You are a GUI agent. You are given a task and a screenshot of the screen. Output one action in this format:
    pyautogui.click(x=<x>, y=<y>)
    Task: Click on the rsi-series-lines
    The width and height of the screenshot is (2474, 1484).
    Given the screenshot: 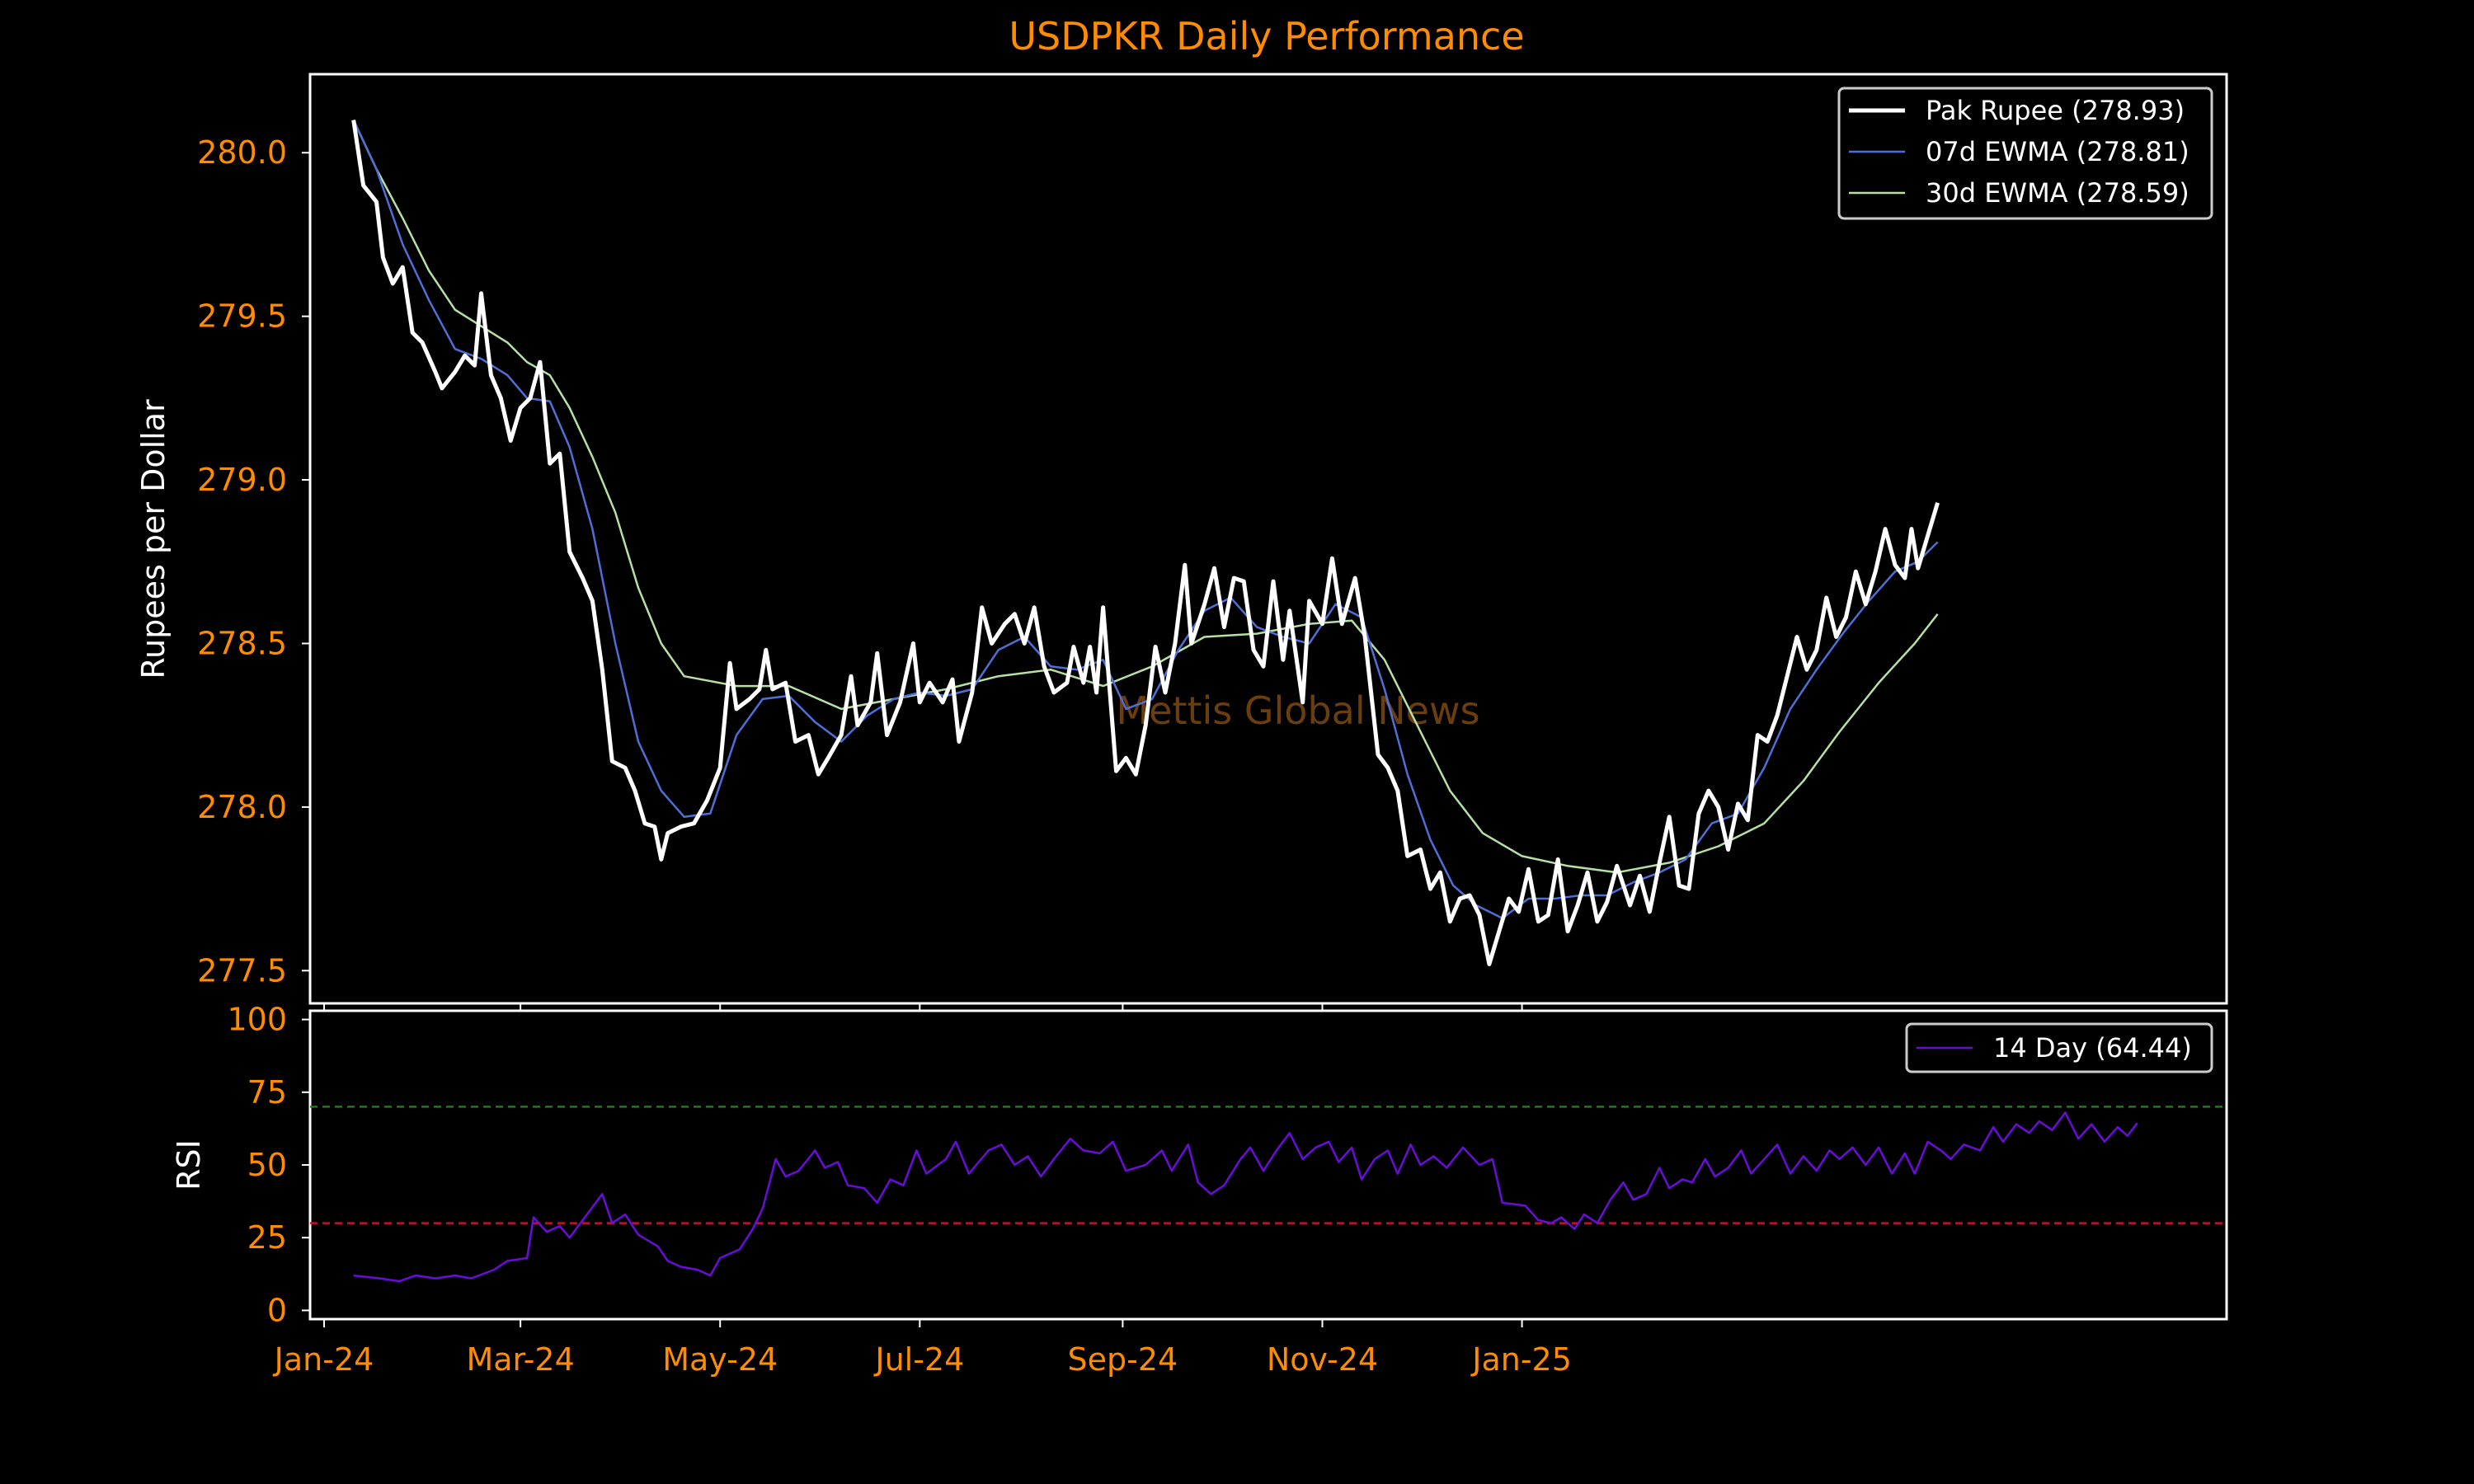 What is the action you would take?
    pyautogui.click(x=1245, y=1197)
    